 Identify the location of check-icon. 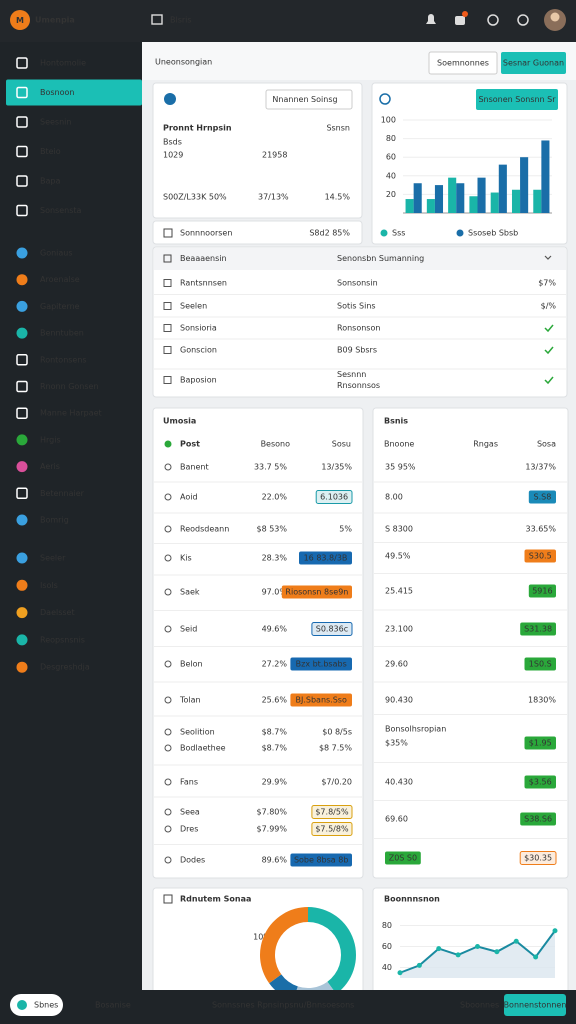
(549, 350).